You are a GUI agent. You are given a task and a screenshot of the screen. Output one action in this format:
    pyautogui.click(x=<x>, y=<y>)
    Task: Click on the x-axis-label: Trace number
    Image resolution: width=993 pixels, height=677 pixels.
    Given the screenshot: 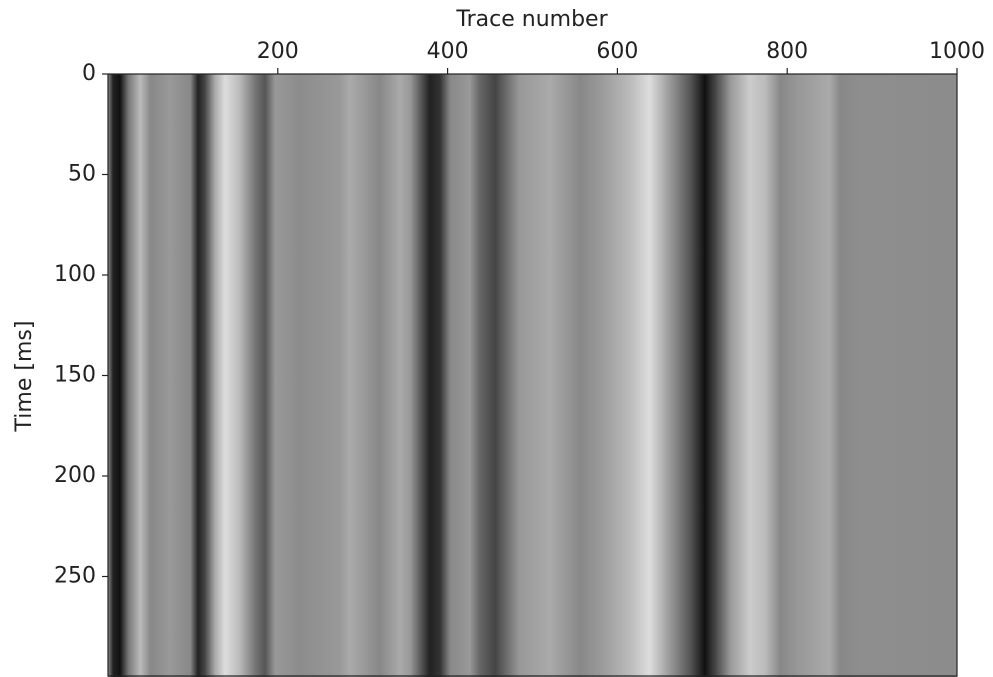 What is the action you would take?
    pyautogui.click(x=531, y=19)
    